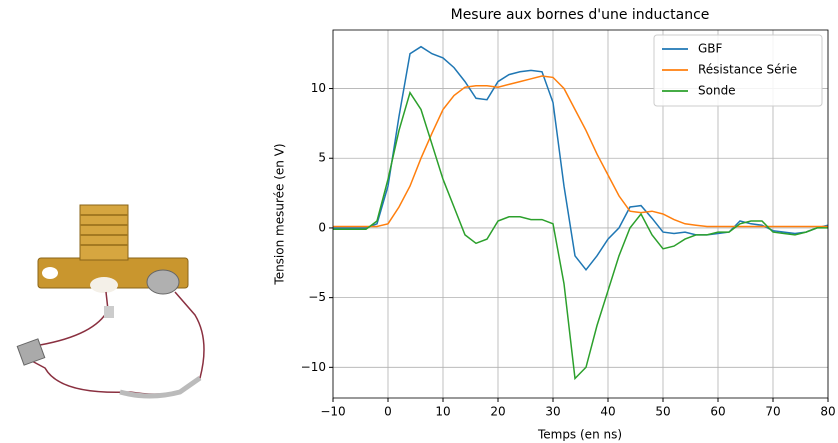 This screenshot has width=838, height=443. Describe the element at coordinates (497, 412) in the screenshot. I see `x-tick-label: 20` at that location.